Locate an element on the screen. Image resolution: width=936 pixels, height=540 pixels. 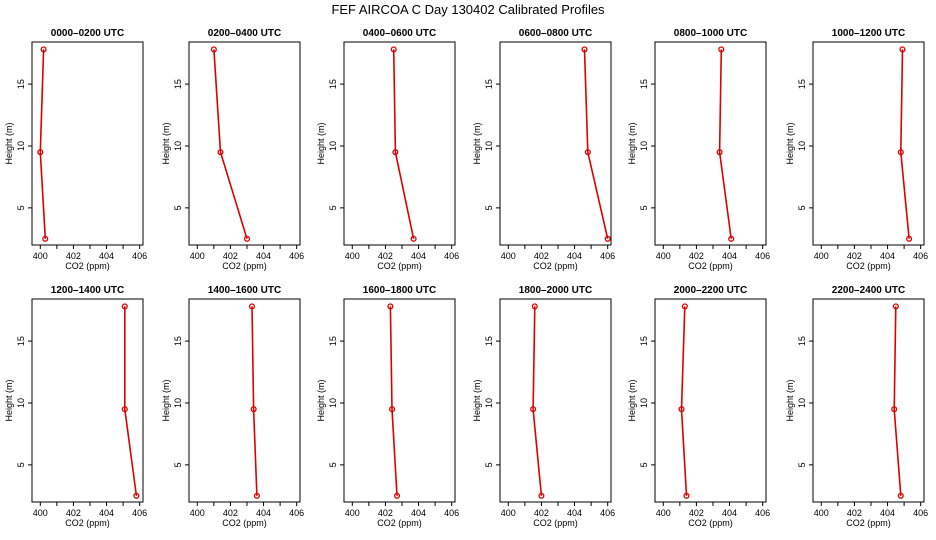
panel-title: 0000–0200 UTC is located at coordinates (87, 33).